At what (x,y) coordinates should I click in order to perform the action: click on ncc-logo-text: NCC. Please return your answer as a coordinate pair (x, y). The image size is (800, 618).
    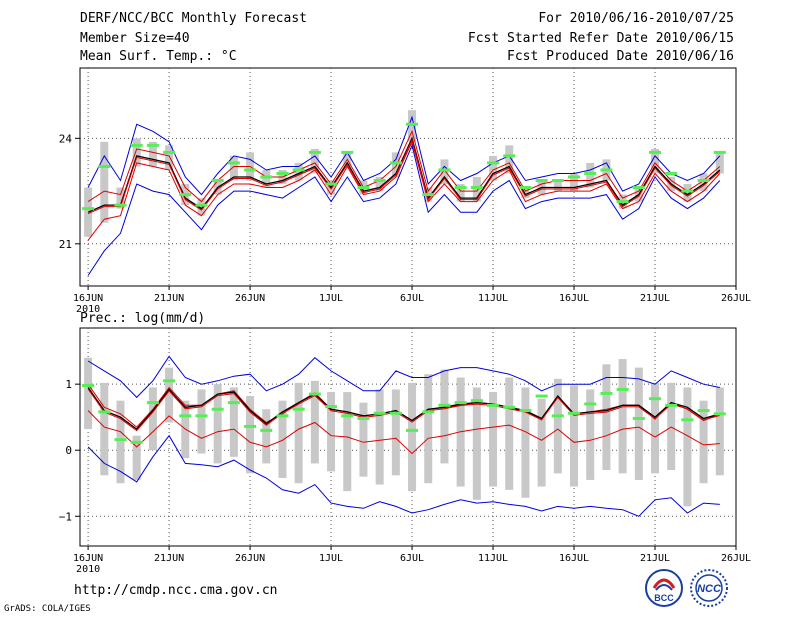
    Looking at the image, I should click on (709, 589).